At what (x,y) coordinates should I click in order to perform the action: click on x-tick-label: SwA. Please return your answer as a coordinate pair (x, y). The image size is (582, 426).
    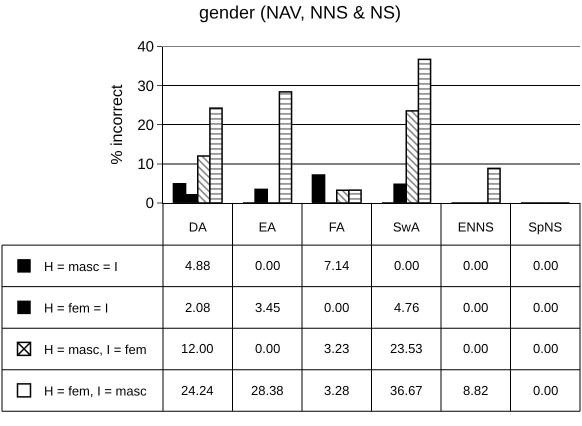
    Looking at the image, I should click on (406, 227).